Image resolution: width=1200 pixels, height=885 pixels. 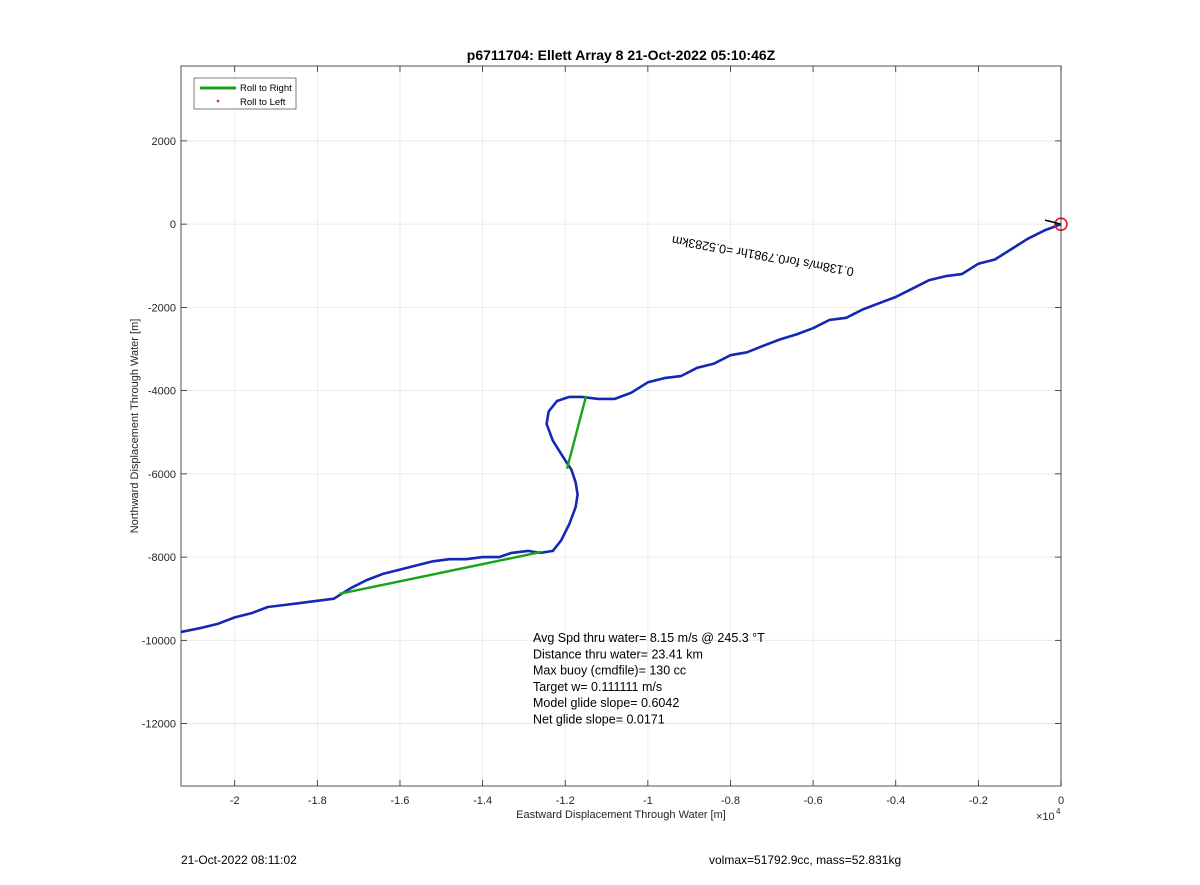 I want to click on footer-mass-info: volmax=51792.9cc, mass=52.831kg, so click(x=805, y=860).